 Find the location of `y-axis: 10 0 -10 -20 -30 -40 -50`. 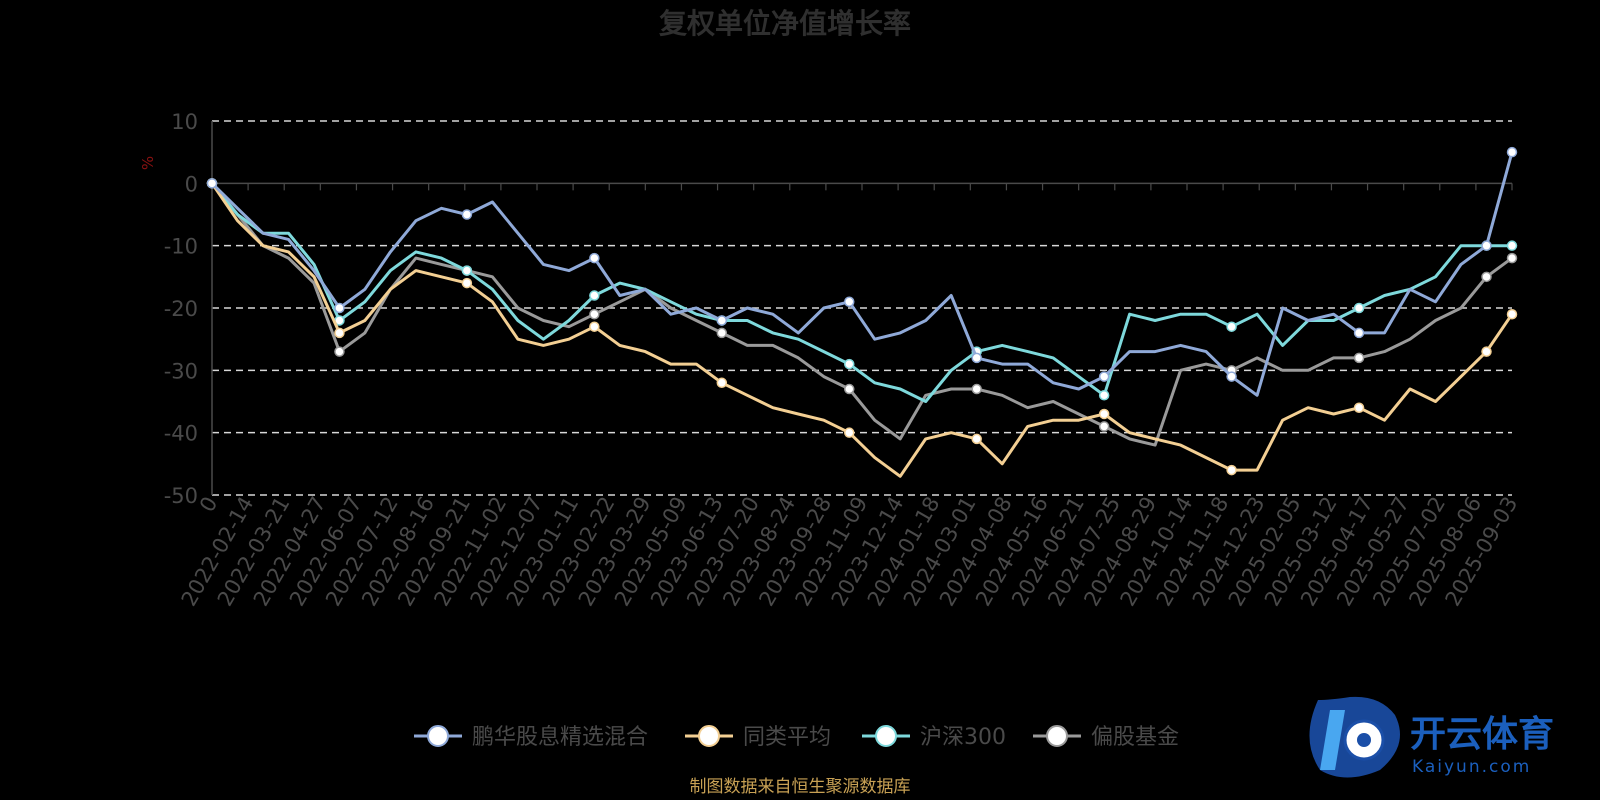

y-axis: 10 0 -10 -20 -30 -40 -50 is located at coordinates (188, 309).